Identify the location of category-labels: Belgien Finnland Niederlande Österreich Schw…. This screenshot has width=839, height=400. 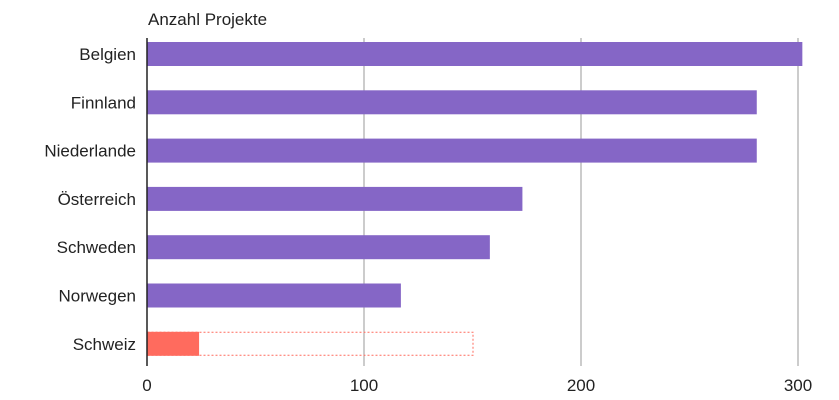
(90, 199).